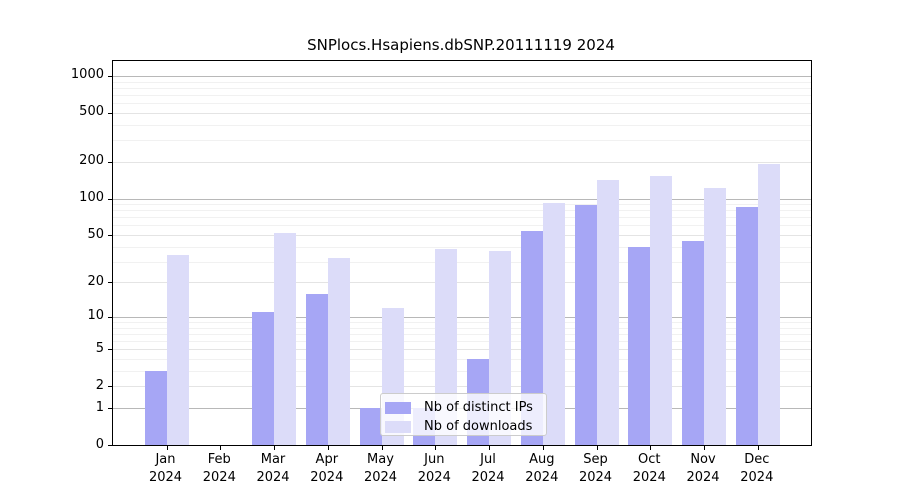 Image resolution: width=900 pixels, height=500 pixels. Describe the element at coordinates (99, 348) in the screenshot. I see `y-tick-label-5: 5` at that location.